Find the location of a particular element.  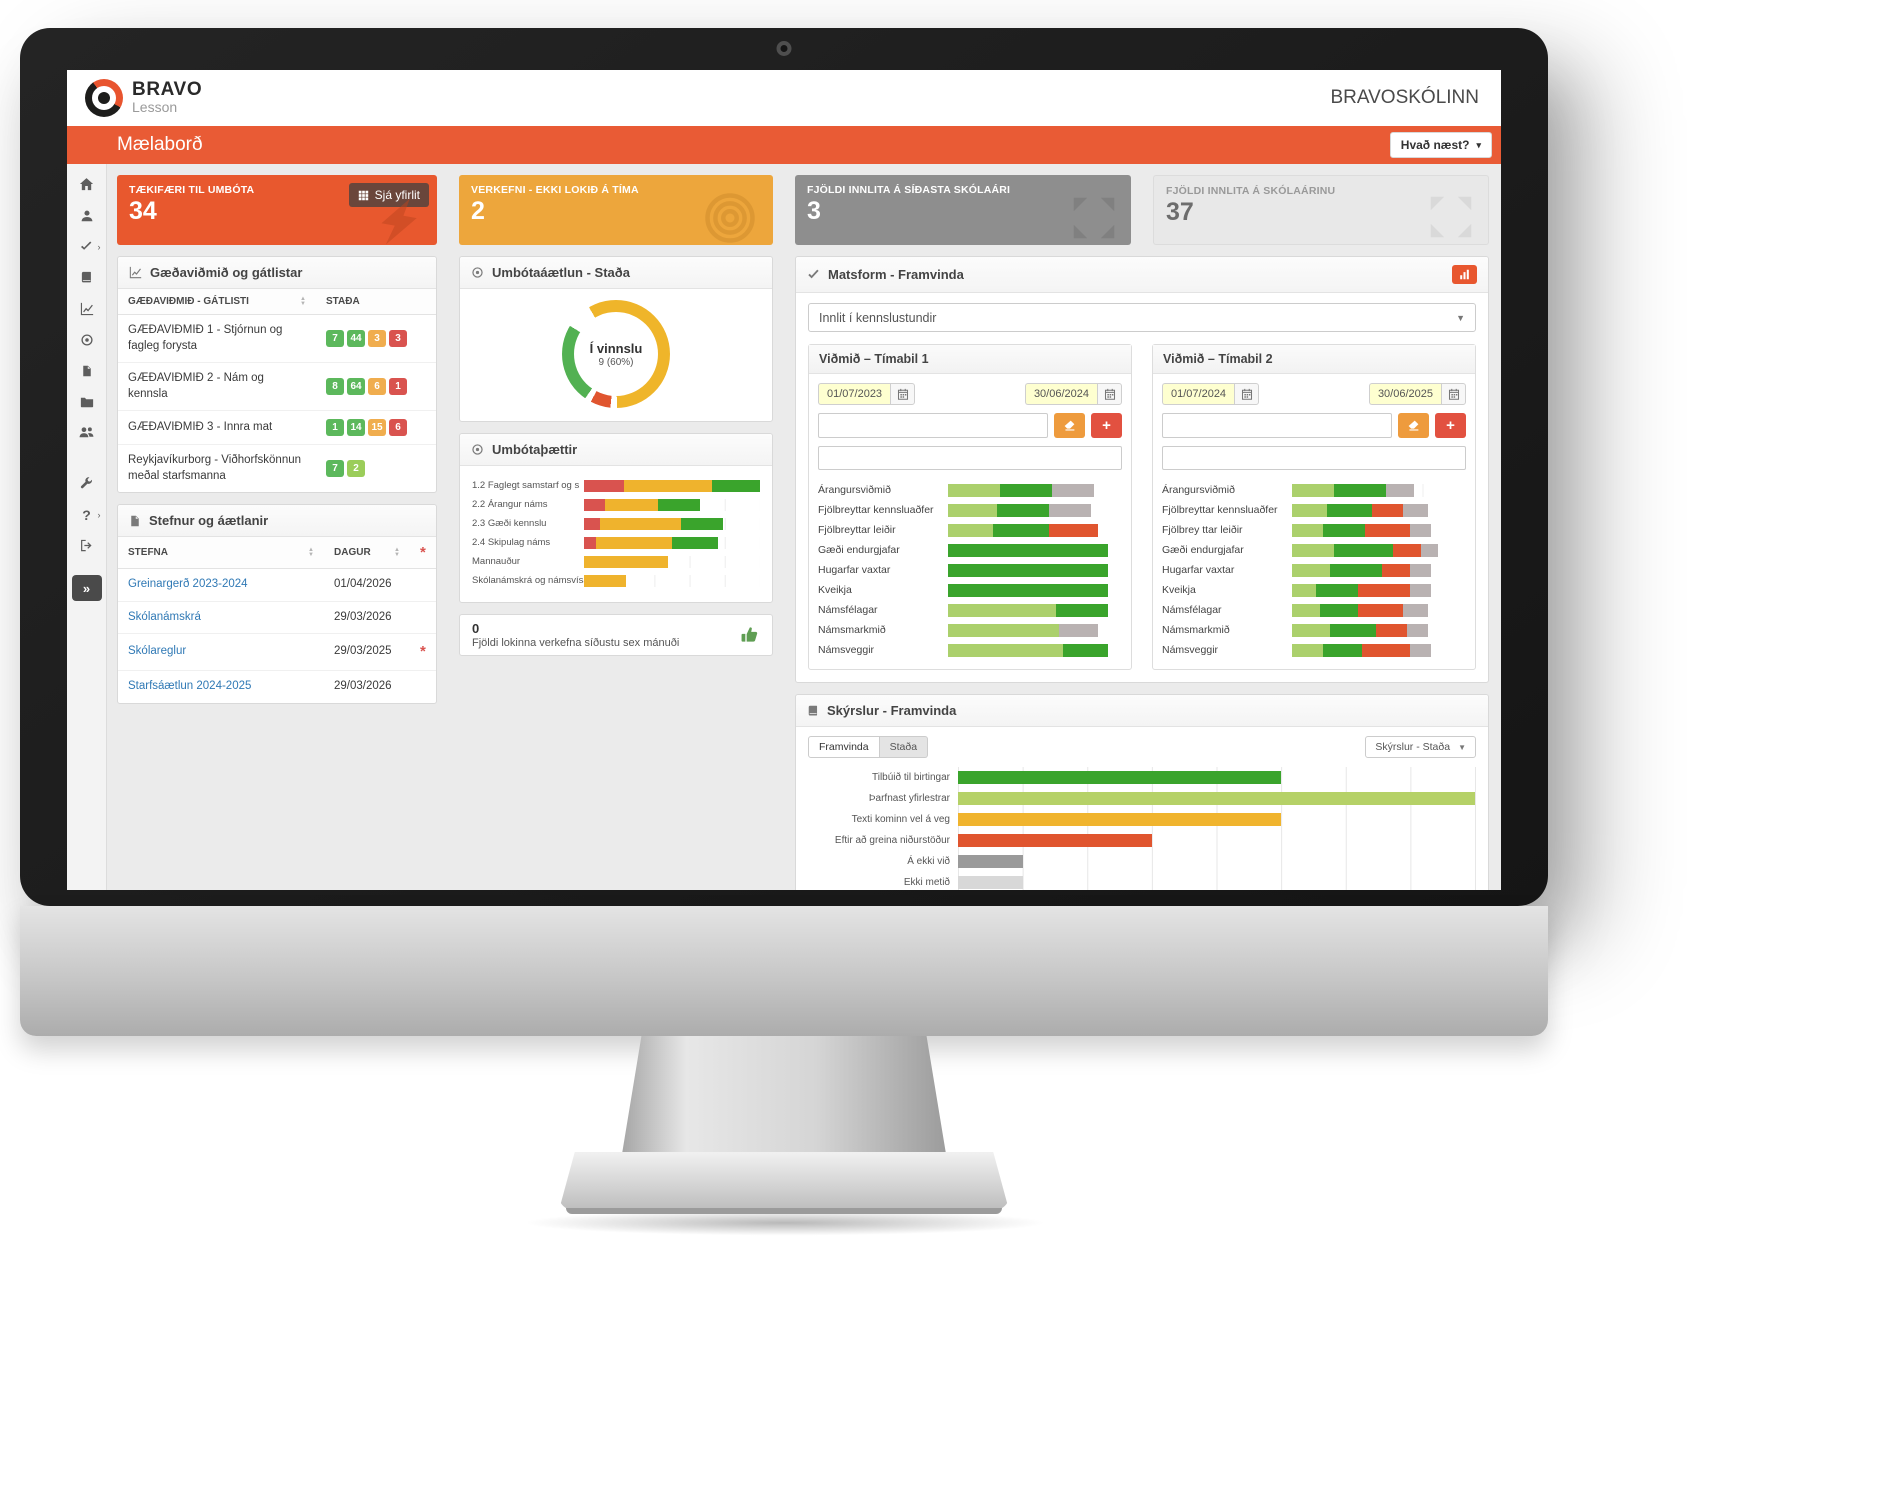

sort-icon: ▲ ▼ is located at coordinates (311, 552).